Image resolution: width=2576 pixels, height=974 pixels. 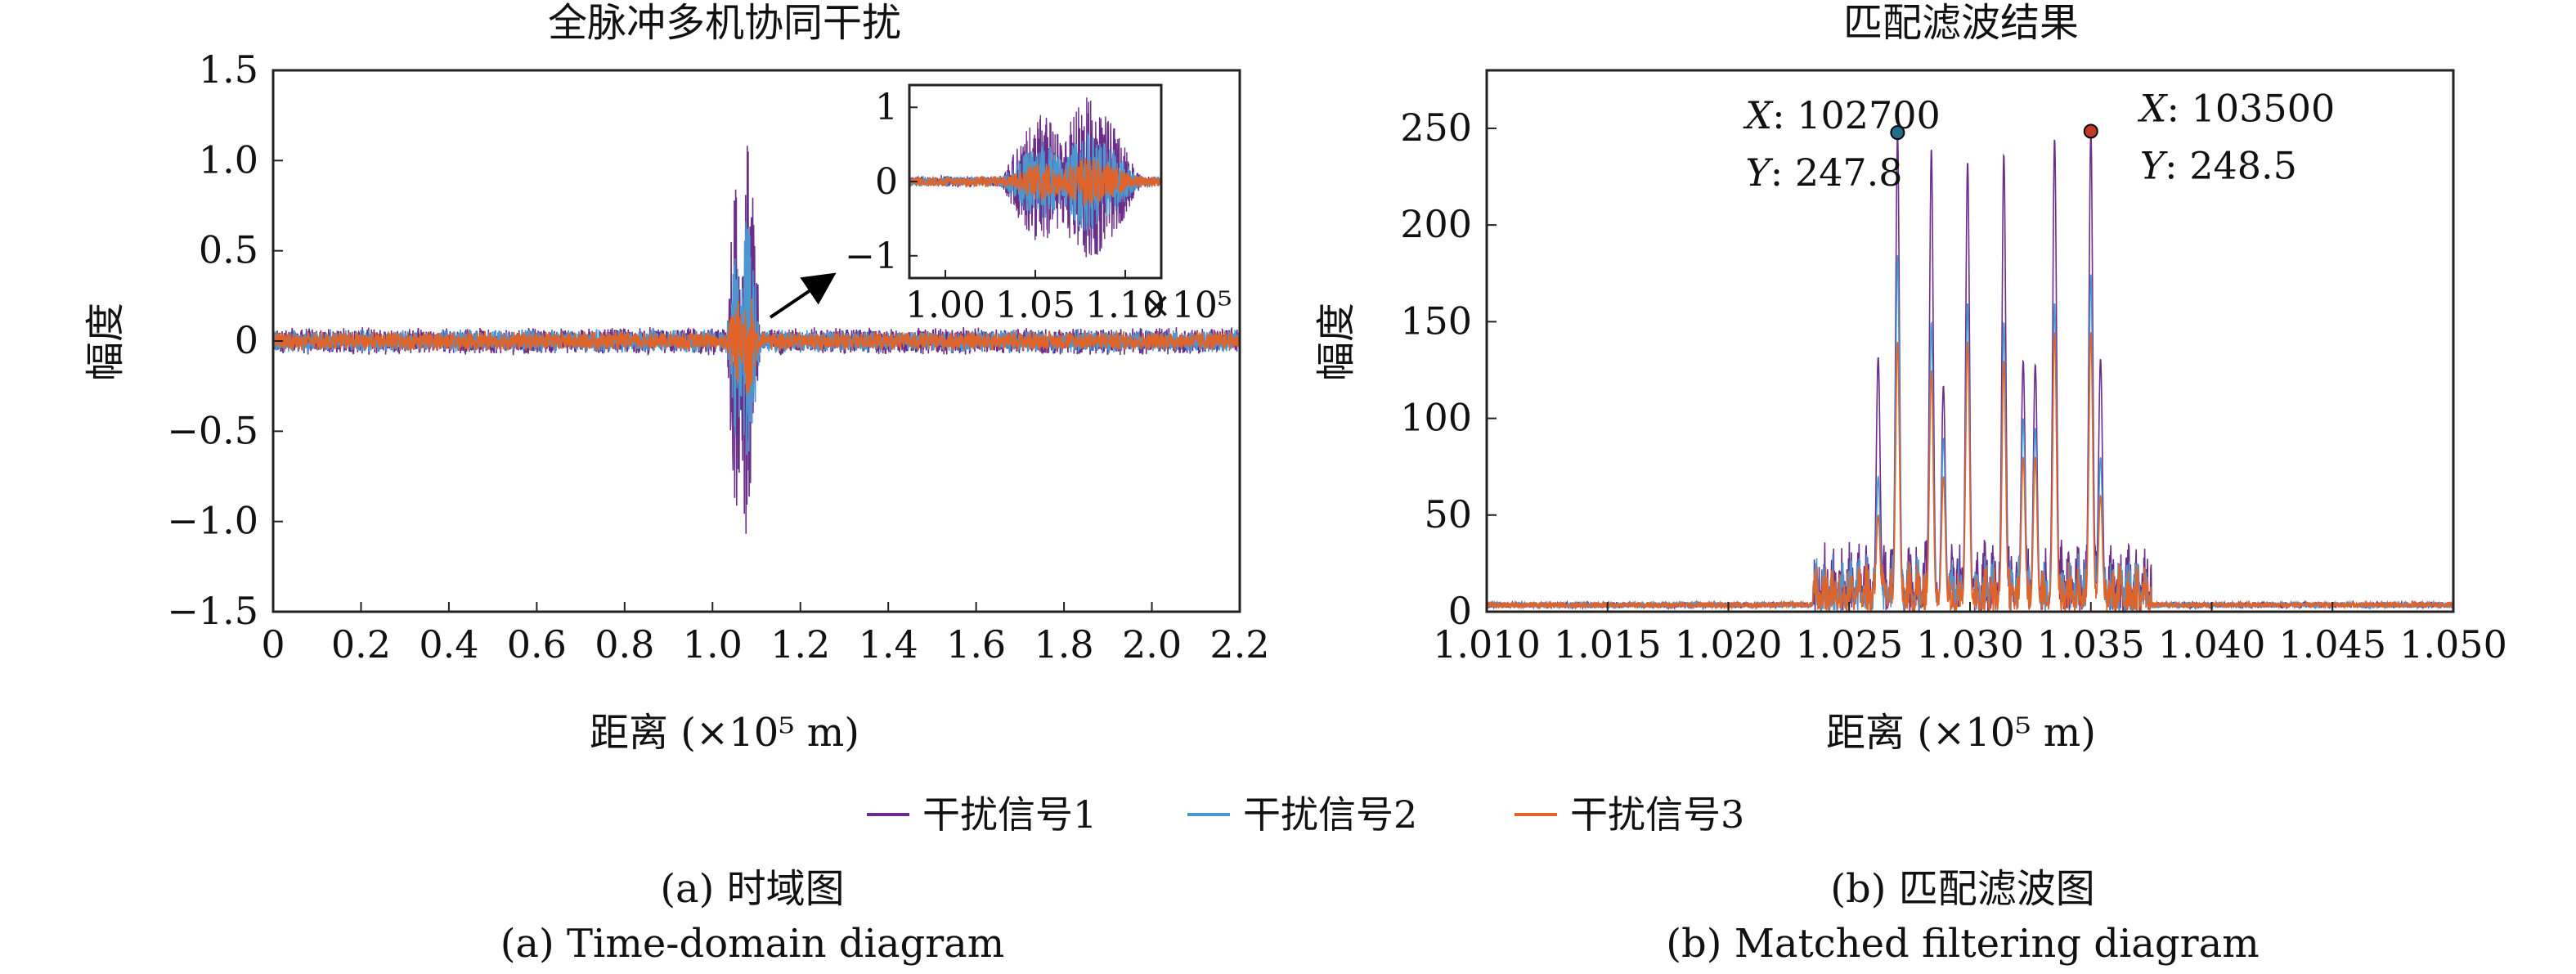 What do you see at coordinates (888, 645) in the screenshot?
I see `x-tick-label: 1.4` at bounding box center [888, 645].